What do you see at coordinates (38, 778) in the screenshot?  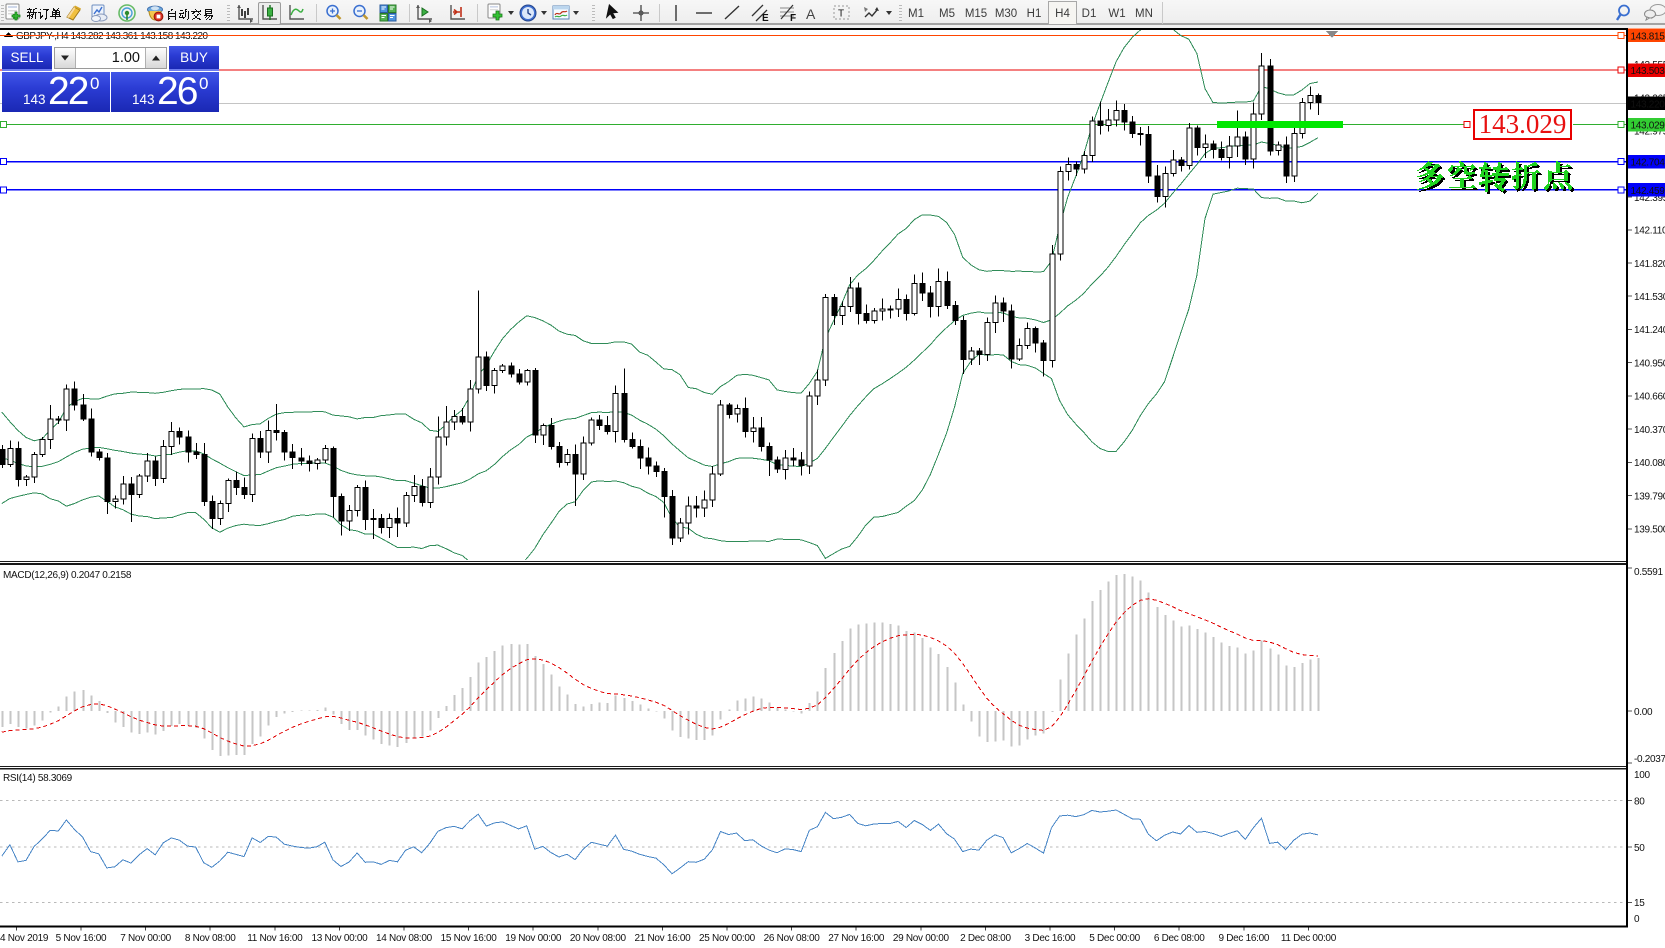 I see `svg-text: RSI(14) 58.3069` at bounding box center [38, 778].